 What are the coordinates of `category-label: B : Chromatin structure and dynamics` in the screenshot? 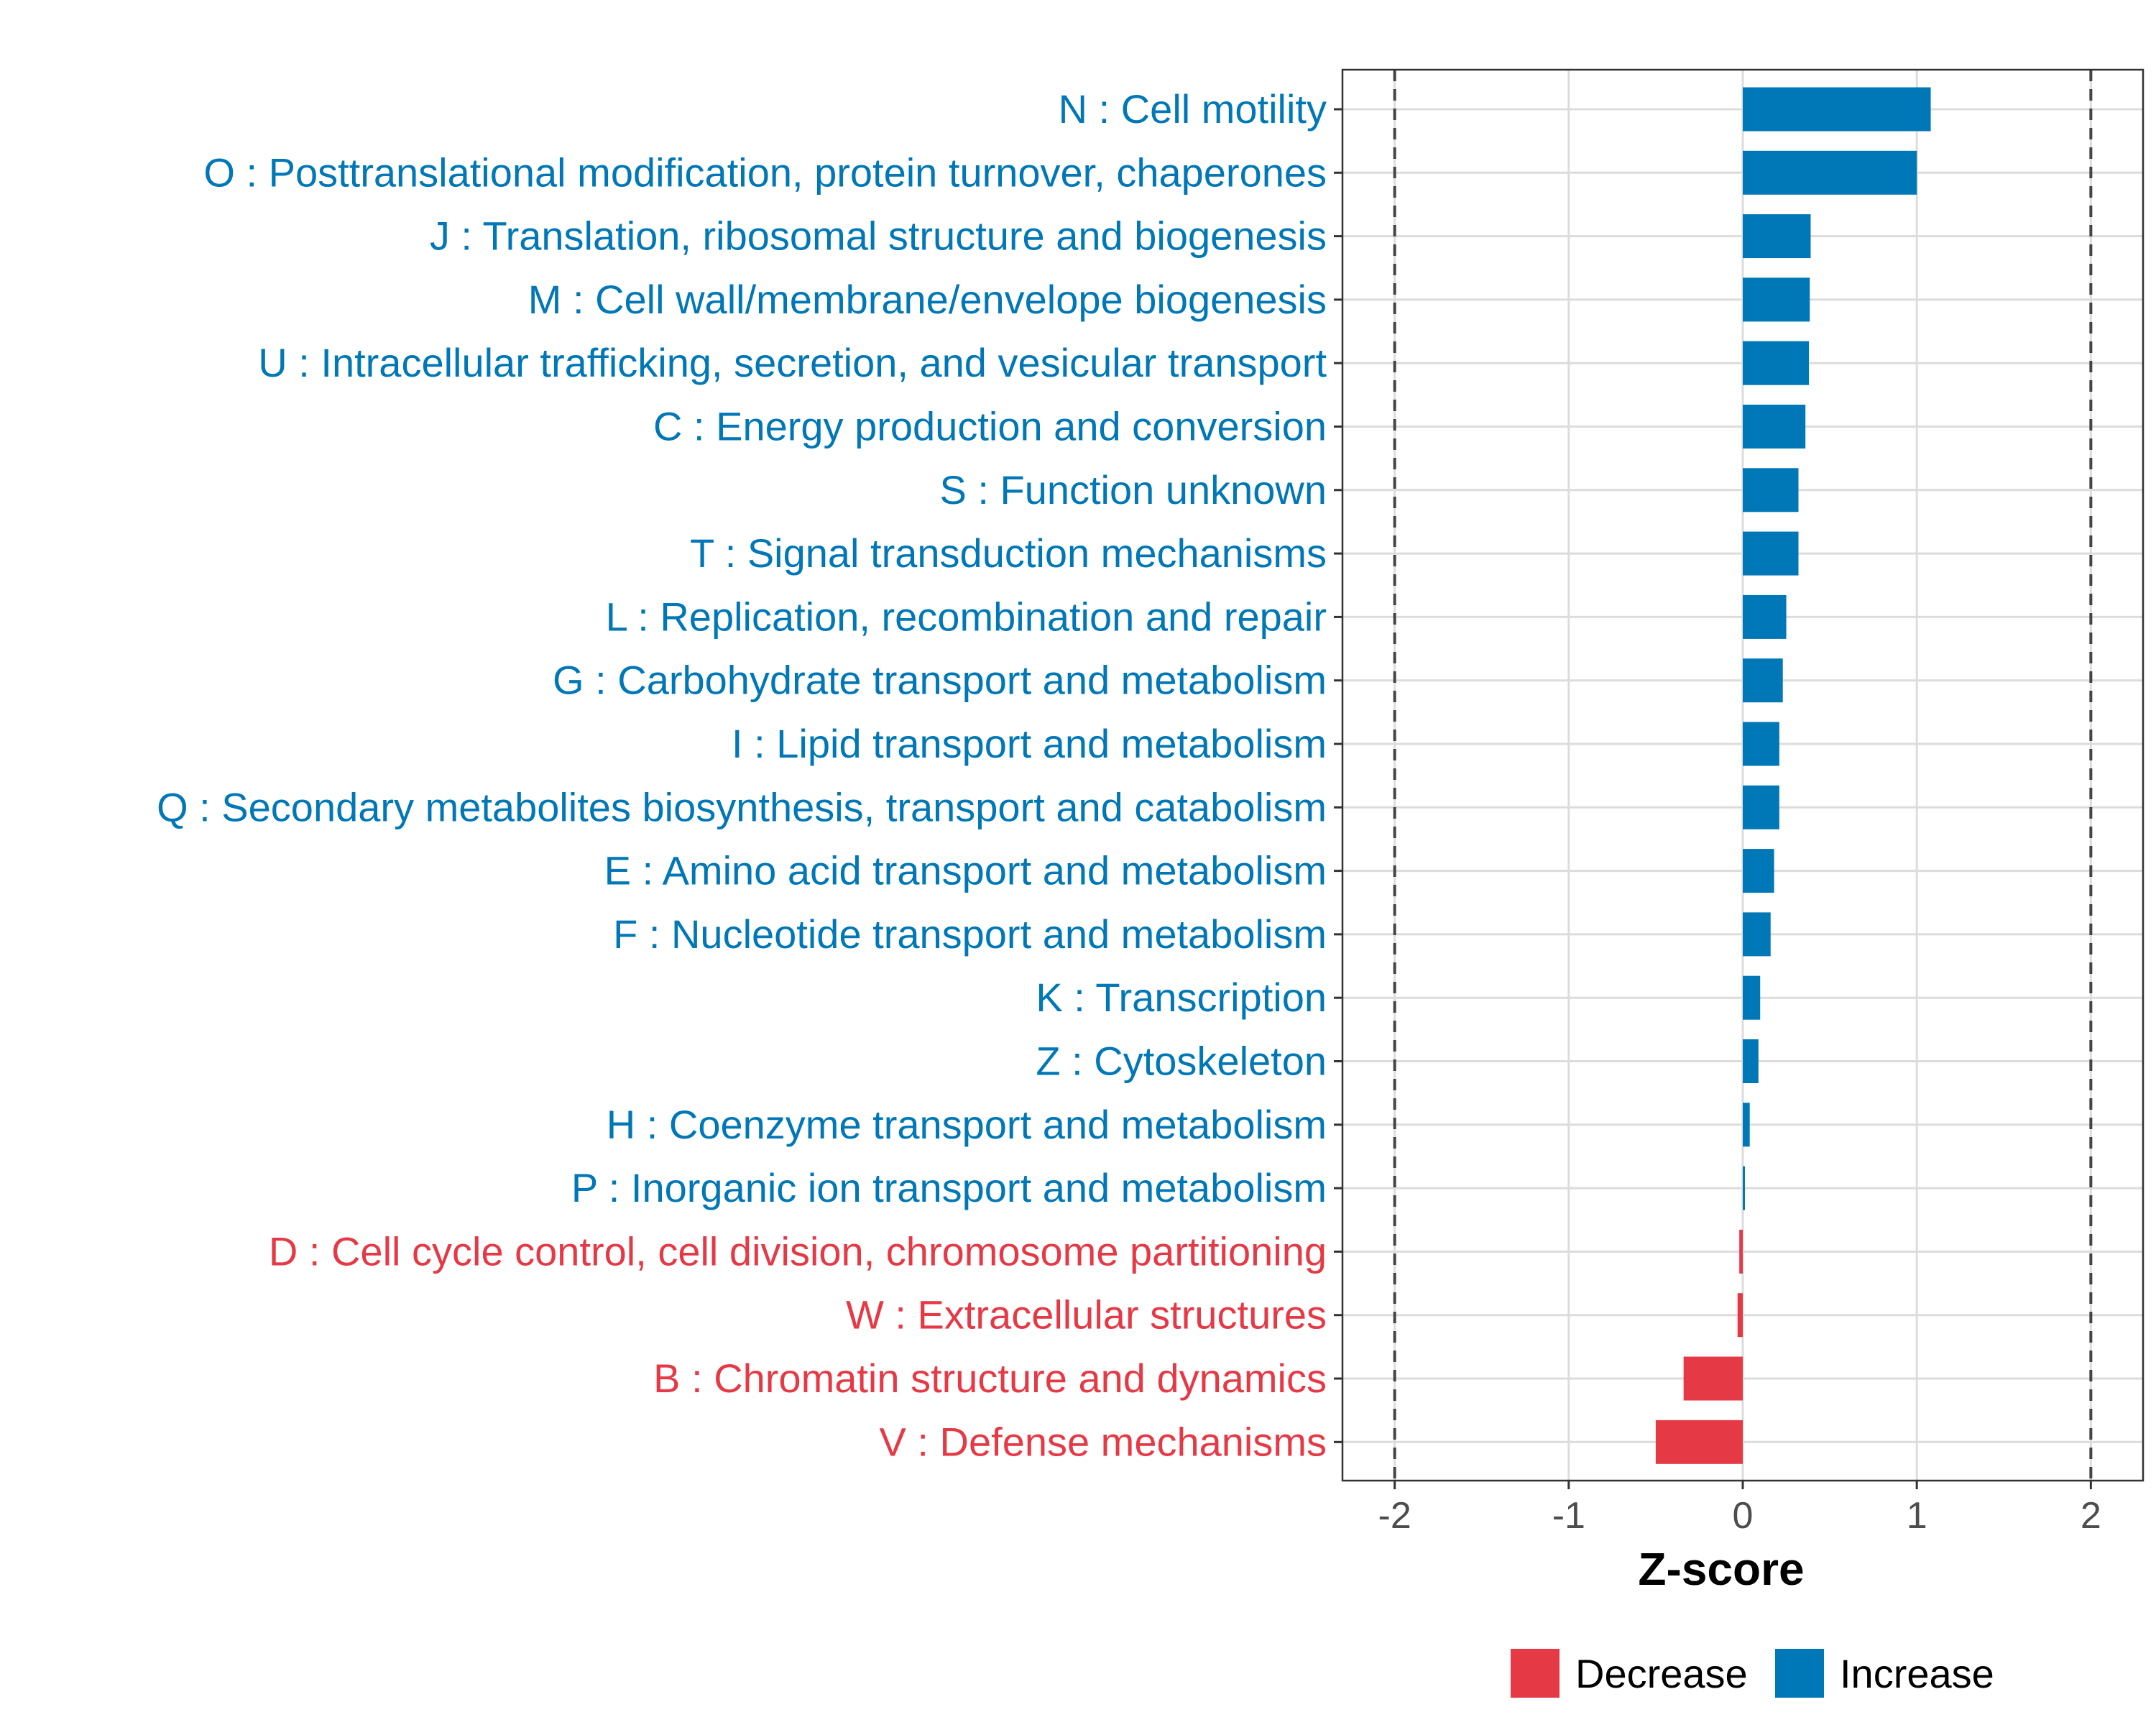 It's located at (990, 1378).